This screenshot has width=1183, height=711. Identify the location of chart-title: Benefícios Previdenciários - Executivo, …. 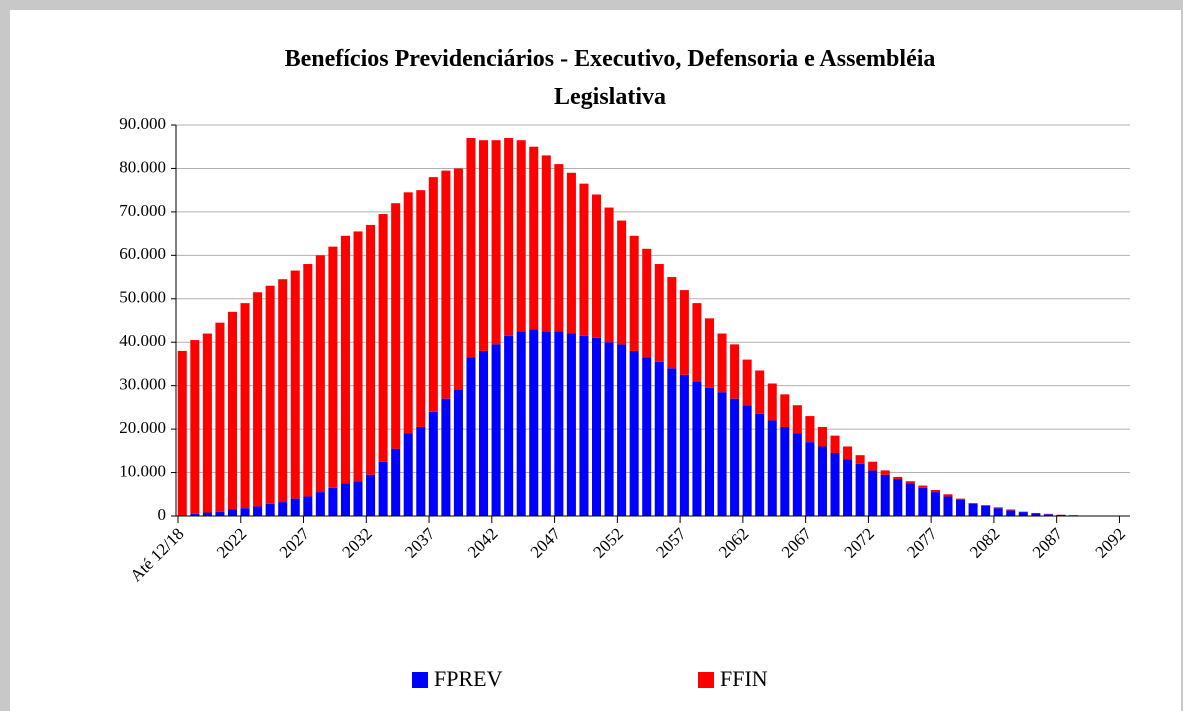
(610, 59).